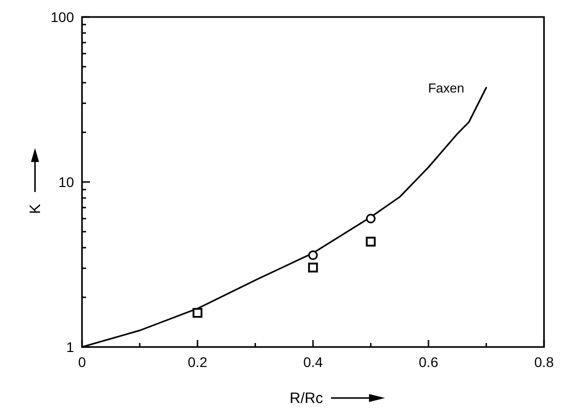 The image size is (562, 420). What do you see at coordinates (35, 209) in the screenshot?
I see `y-axis-title: K` at bounding box center [35, 209].